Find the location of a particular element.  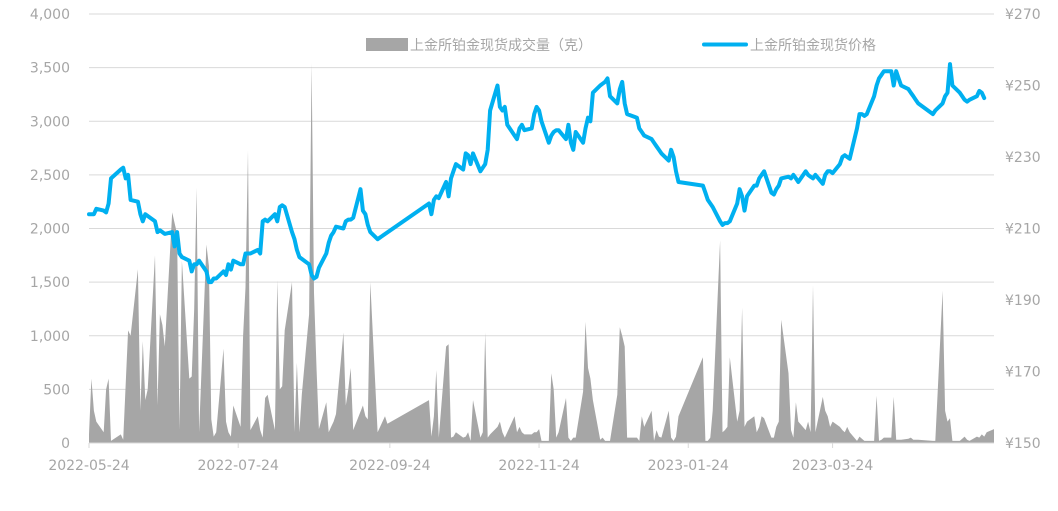

x-tick-label: 2023-03-24 is located at coordinates (832, 466).